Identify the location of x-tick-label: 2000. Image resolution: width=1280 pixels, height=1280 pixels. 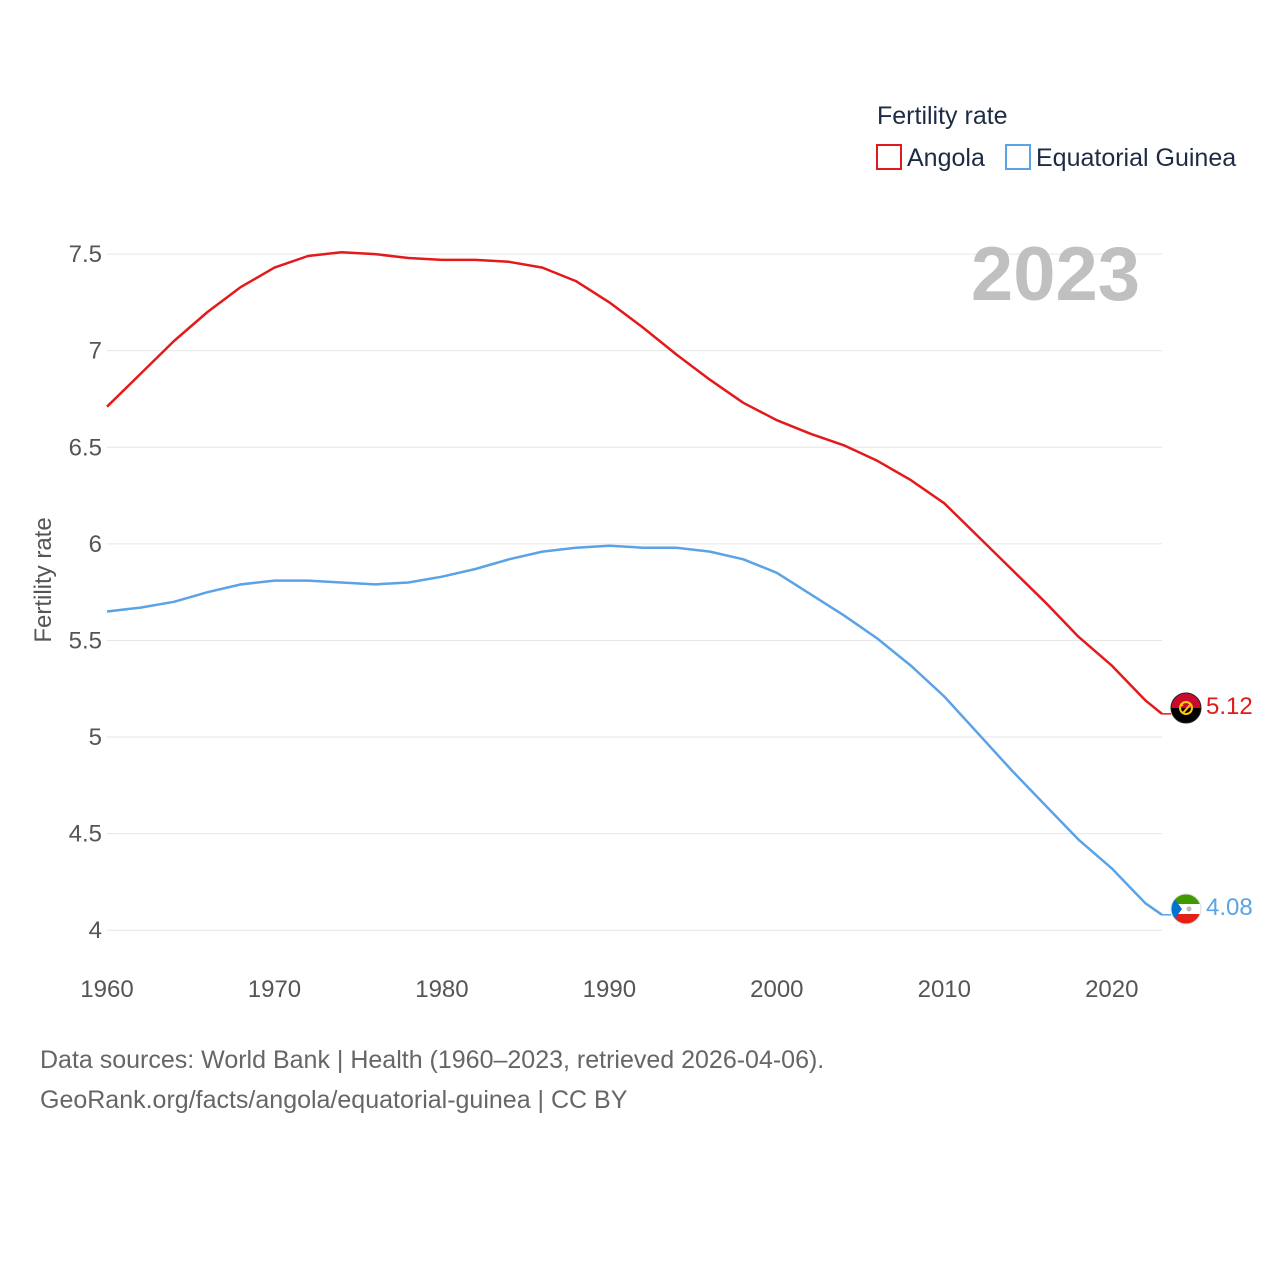
(776, 989).